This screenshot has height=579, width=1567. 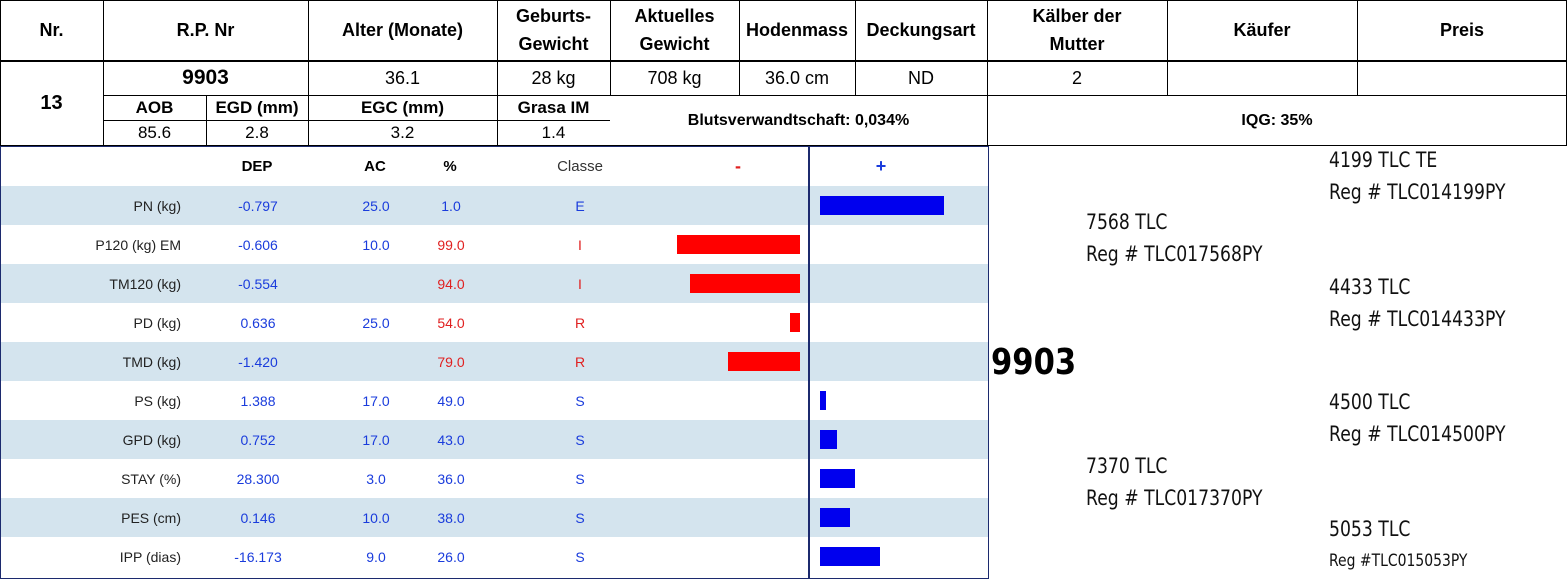 I want to click on col-header-preis: Preis, so click(x=1462, y=30).